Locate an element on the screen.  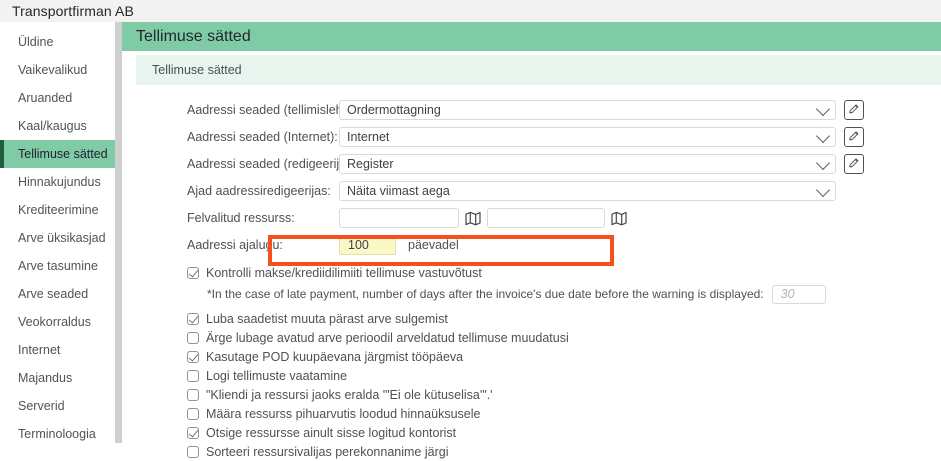
late-payment-days-input: 30 is located at coordinates (798, 294).